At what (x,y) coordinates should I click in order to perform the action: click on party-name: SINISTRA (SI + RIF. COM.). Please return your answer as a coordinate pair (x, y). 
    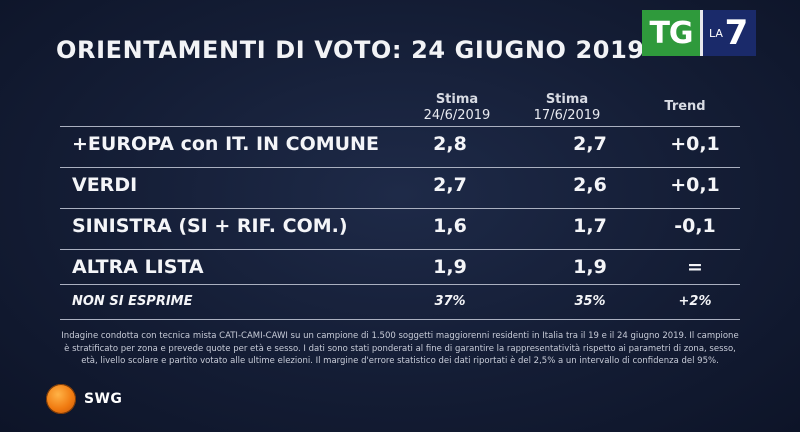
    Looking at the image, I should click on (210, 226).